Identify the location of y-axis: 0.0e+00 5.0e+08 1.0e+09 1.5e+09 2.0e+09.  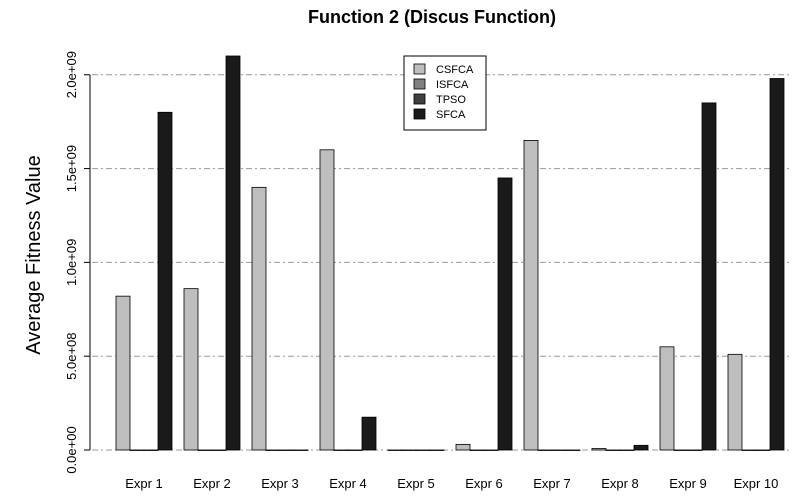
(77, 262).